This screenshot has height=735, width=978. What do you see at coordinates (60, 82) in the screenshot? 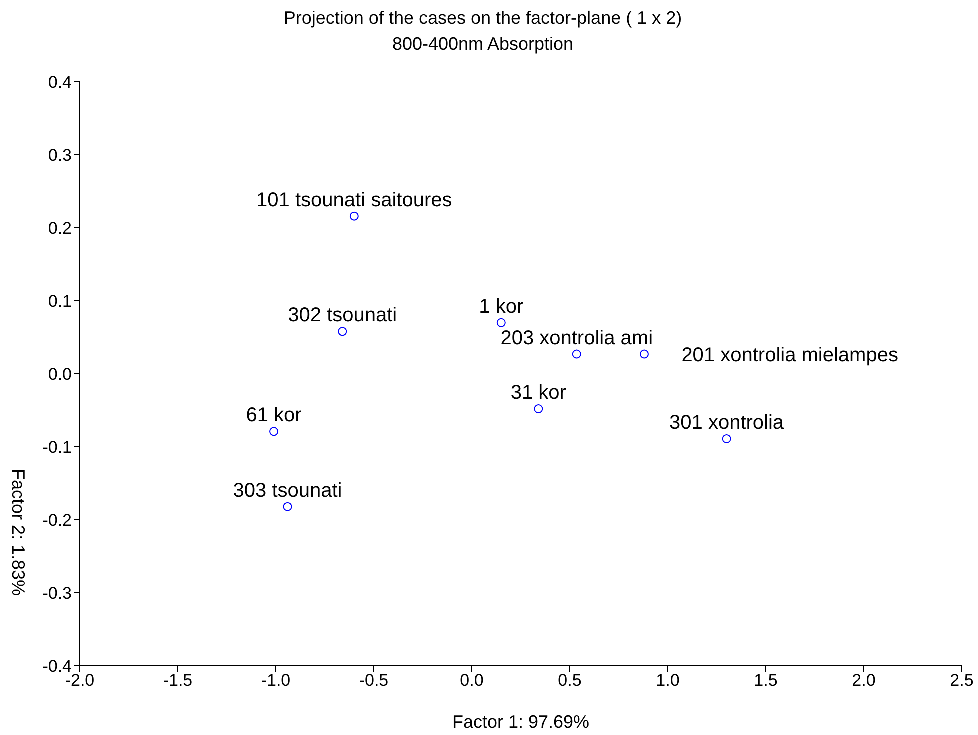
I see `y-tick-label: 0.4` at bounding box center [60, 82].